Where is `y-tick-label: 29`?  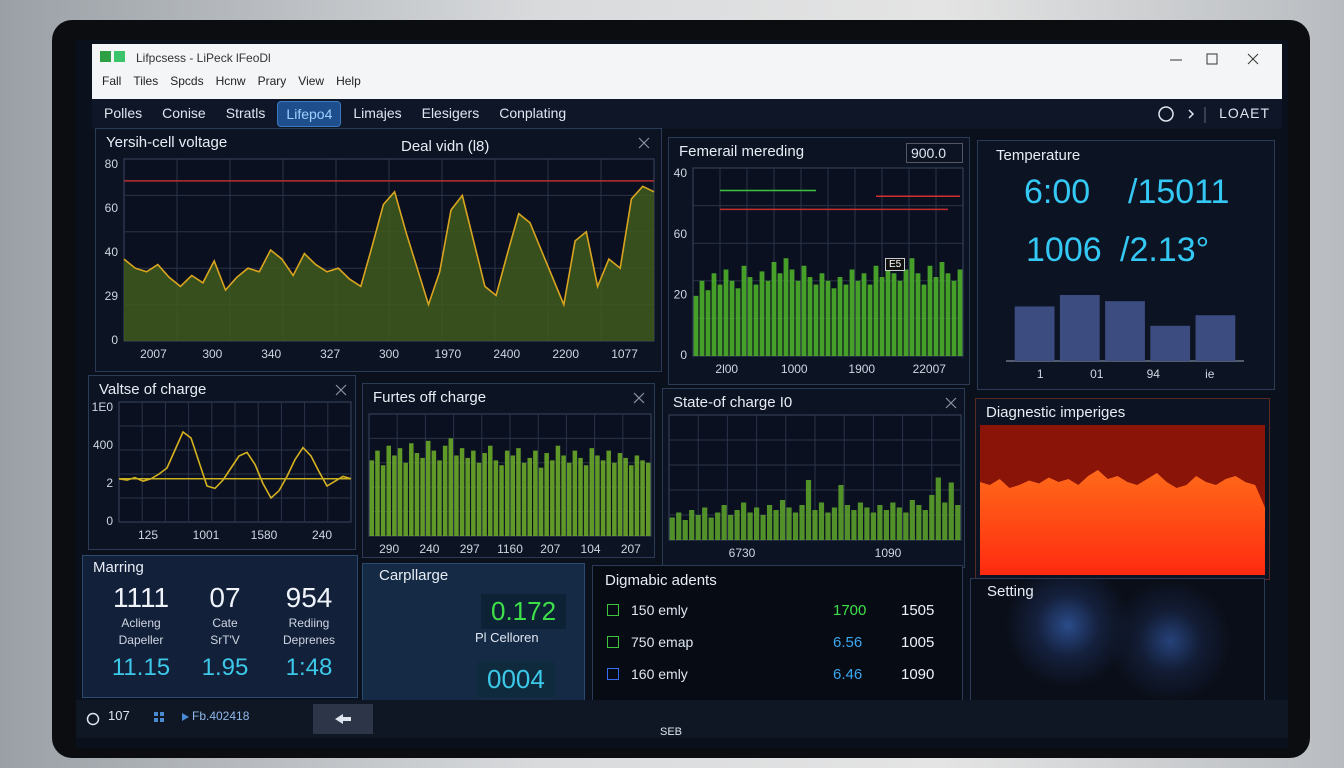 y-tick-label: 29 is located at coordinates (112, 296).